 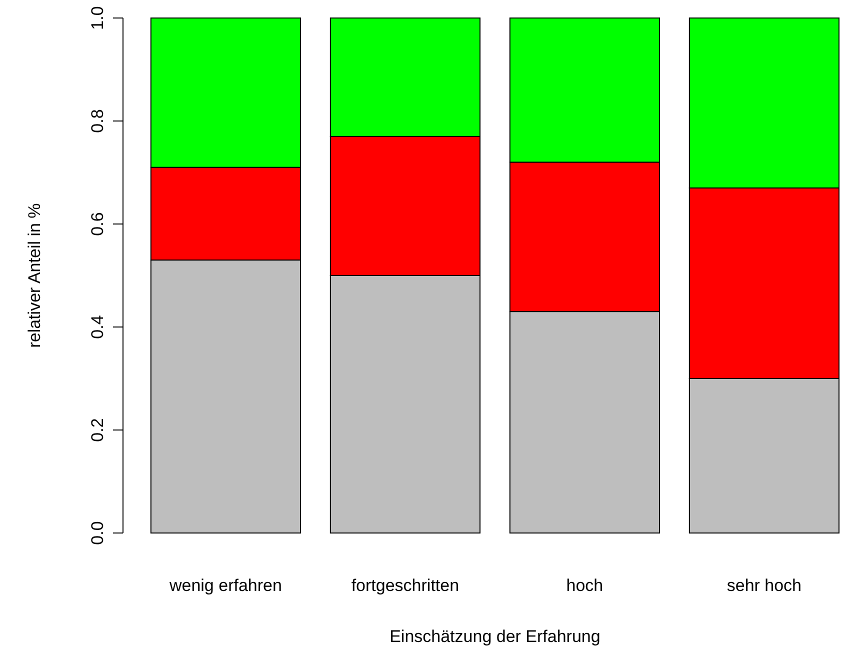 What do you see at coordinates (97, 430) in the screenshot?
I see `y-tick-label: 0.2` at bounding box center [97, 430].